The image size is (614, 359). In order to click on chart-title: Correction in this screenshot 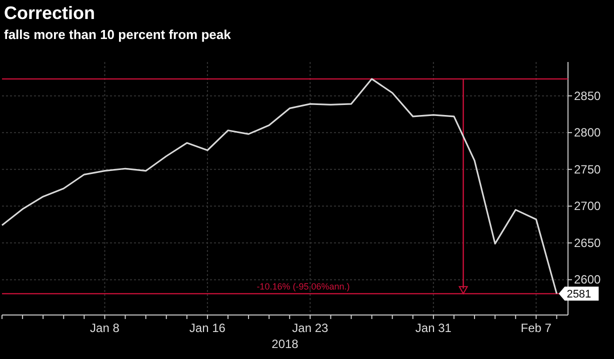, I will do `click(50, 13)`.